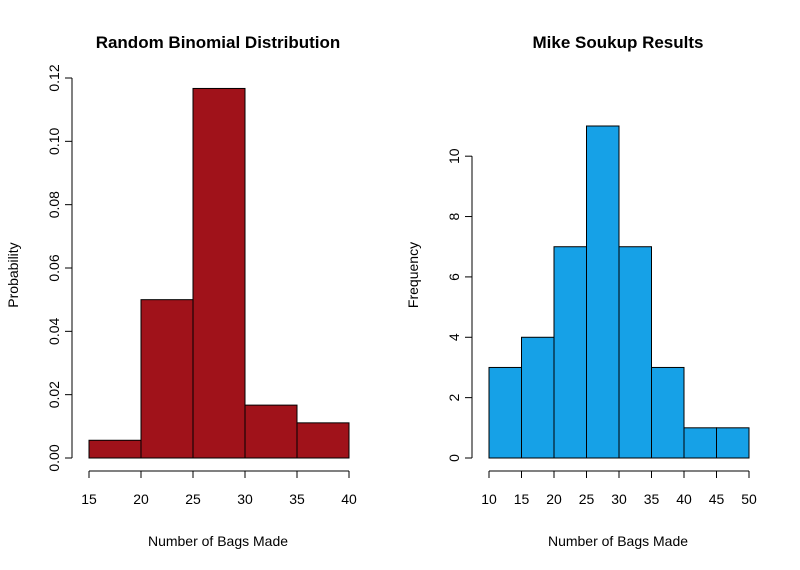 This screenshot has height=570, width=800. Describe the element at coordinates (454, 277) in the screenshot. I see `chart-right-y-tick-label: 6` at that location.